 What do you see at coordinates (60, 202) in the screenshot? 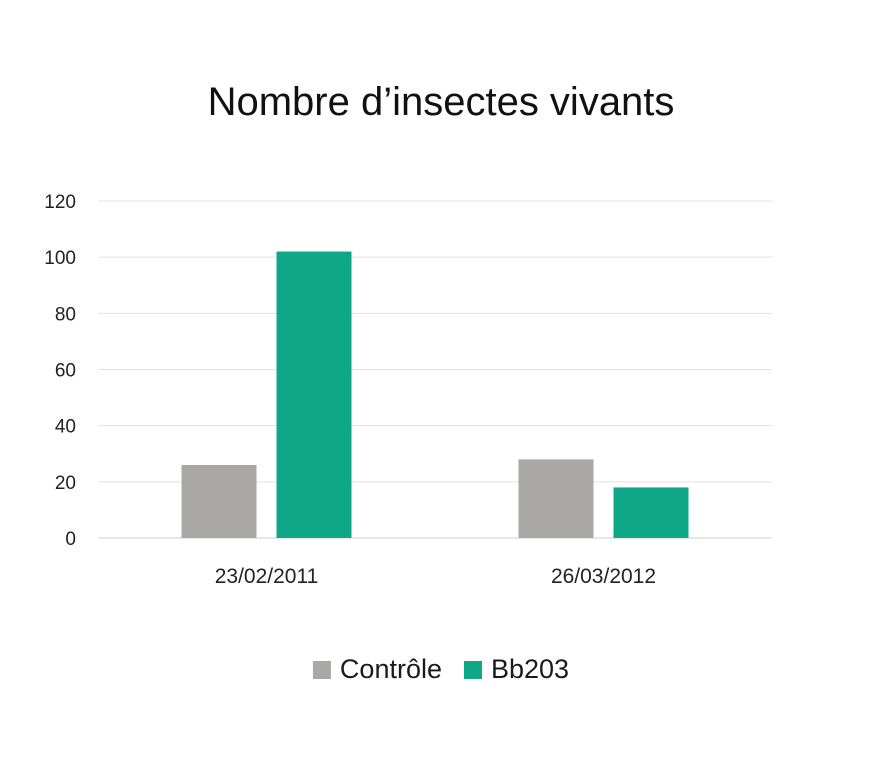
I see `y-tick-label: 120` at bounding box center [60, 202].